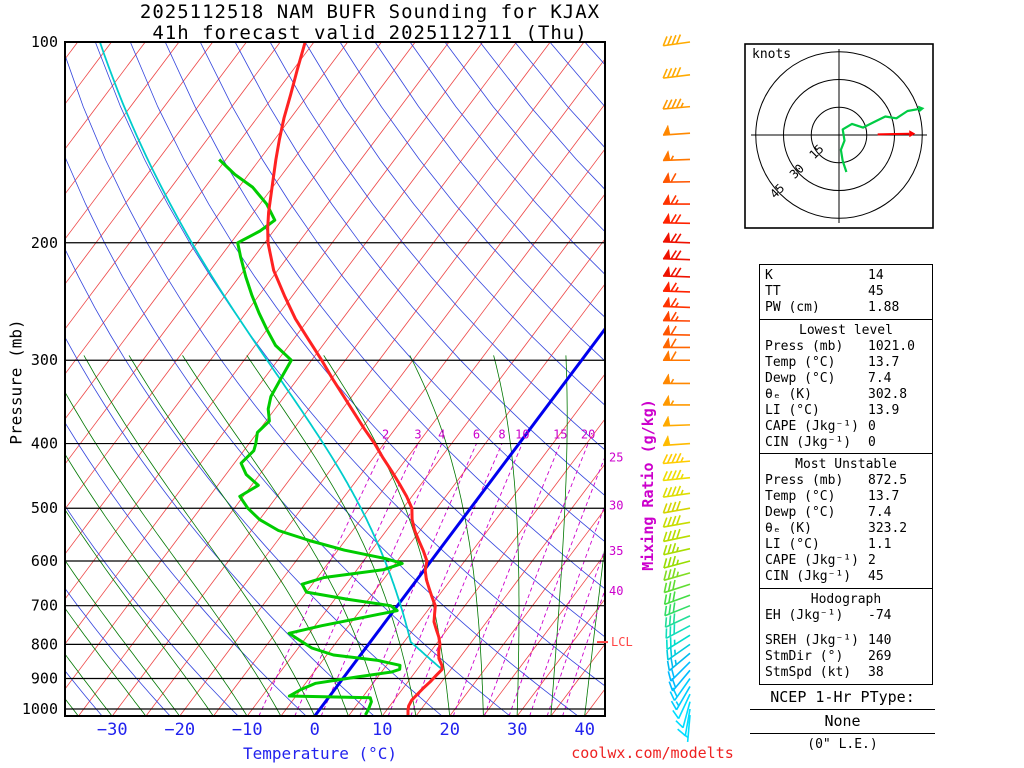  Describe the element at coordinates (846, 561) in the screenshot. I see `param-row: CAPE (Jkg⁻¹) 2` at that location.